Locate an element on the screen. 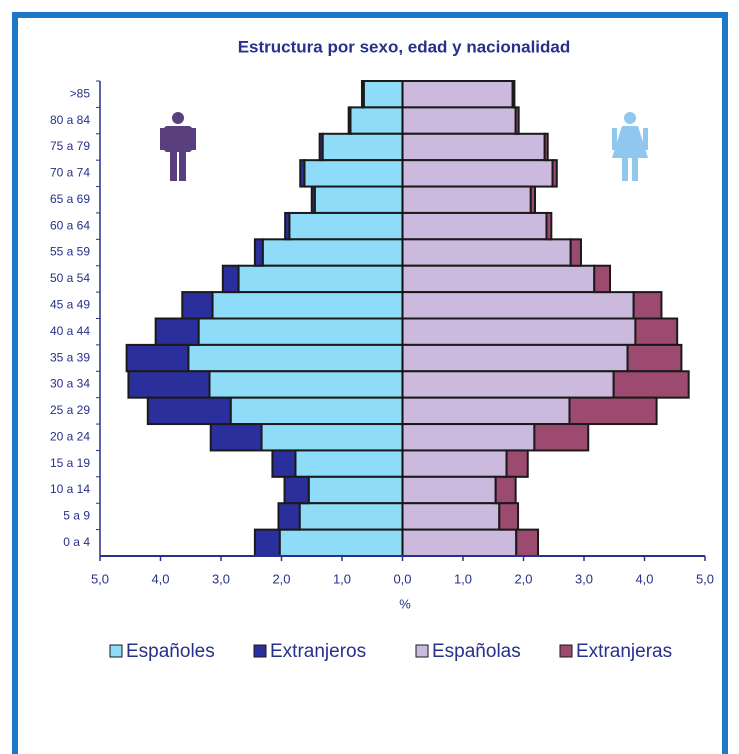 The height and width of the screenshot is (754, 739). x-tick-label: 5,0 is located at coordinates (705, 578).